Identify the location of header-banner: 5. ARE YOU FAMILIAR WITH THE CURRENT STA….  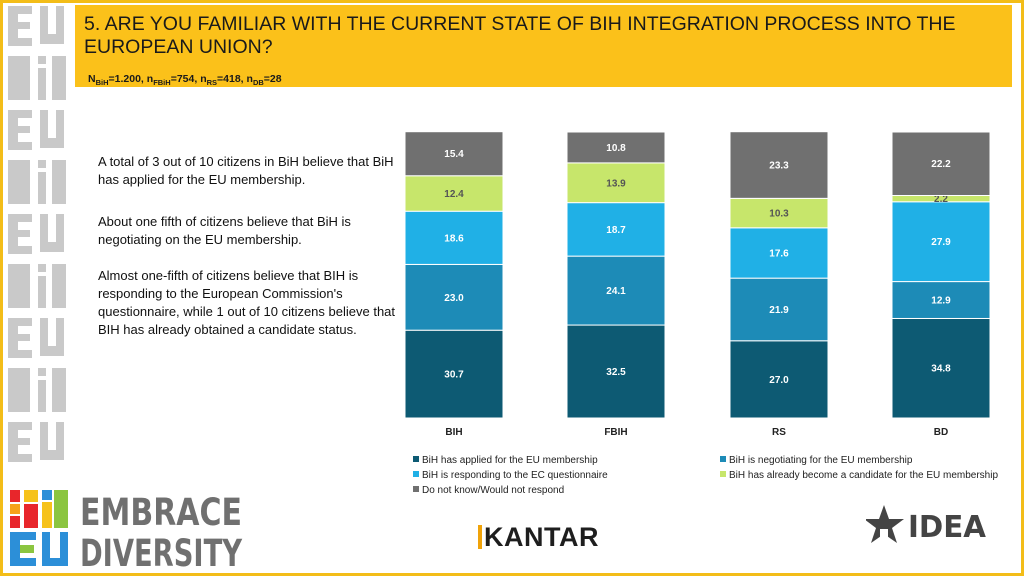
(543, 46).